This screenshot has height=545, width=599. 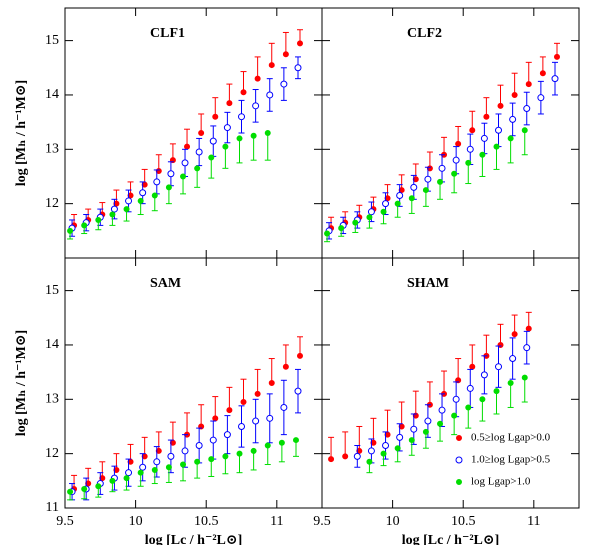 I want to click on y-tick-label: 14, so click(x=52, y=94).